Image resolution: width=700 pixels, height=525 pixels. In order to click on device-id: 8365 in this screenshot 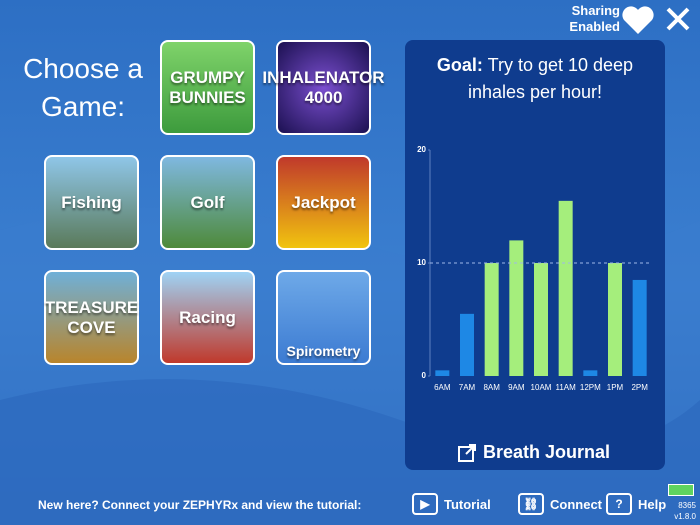, I will do `click(687, 505)`.